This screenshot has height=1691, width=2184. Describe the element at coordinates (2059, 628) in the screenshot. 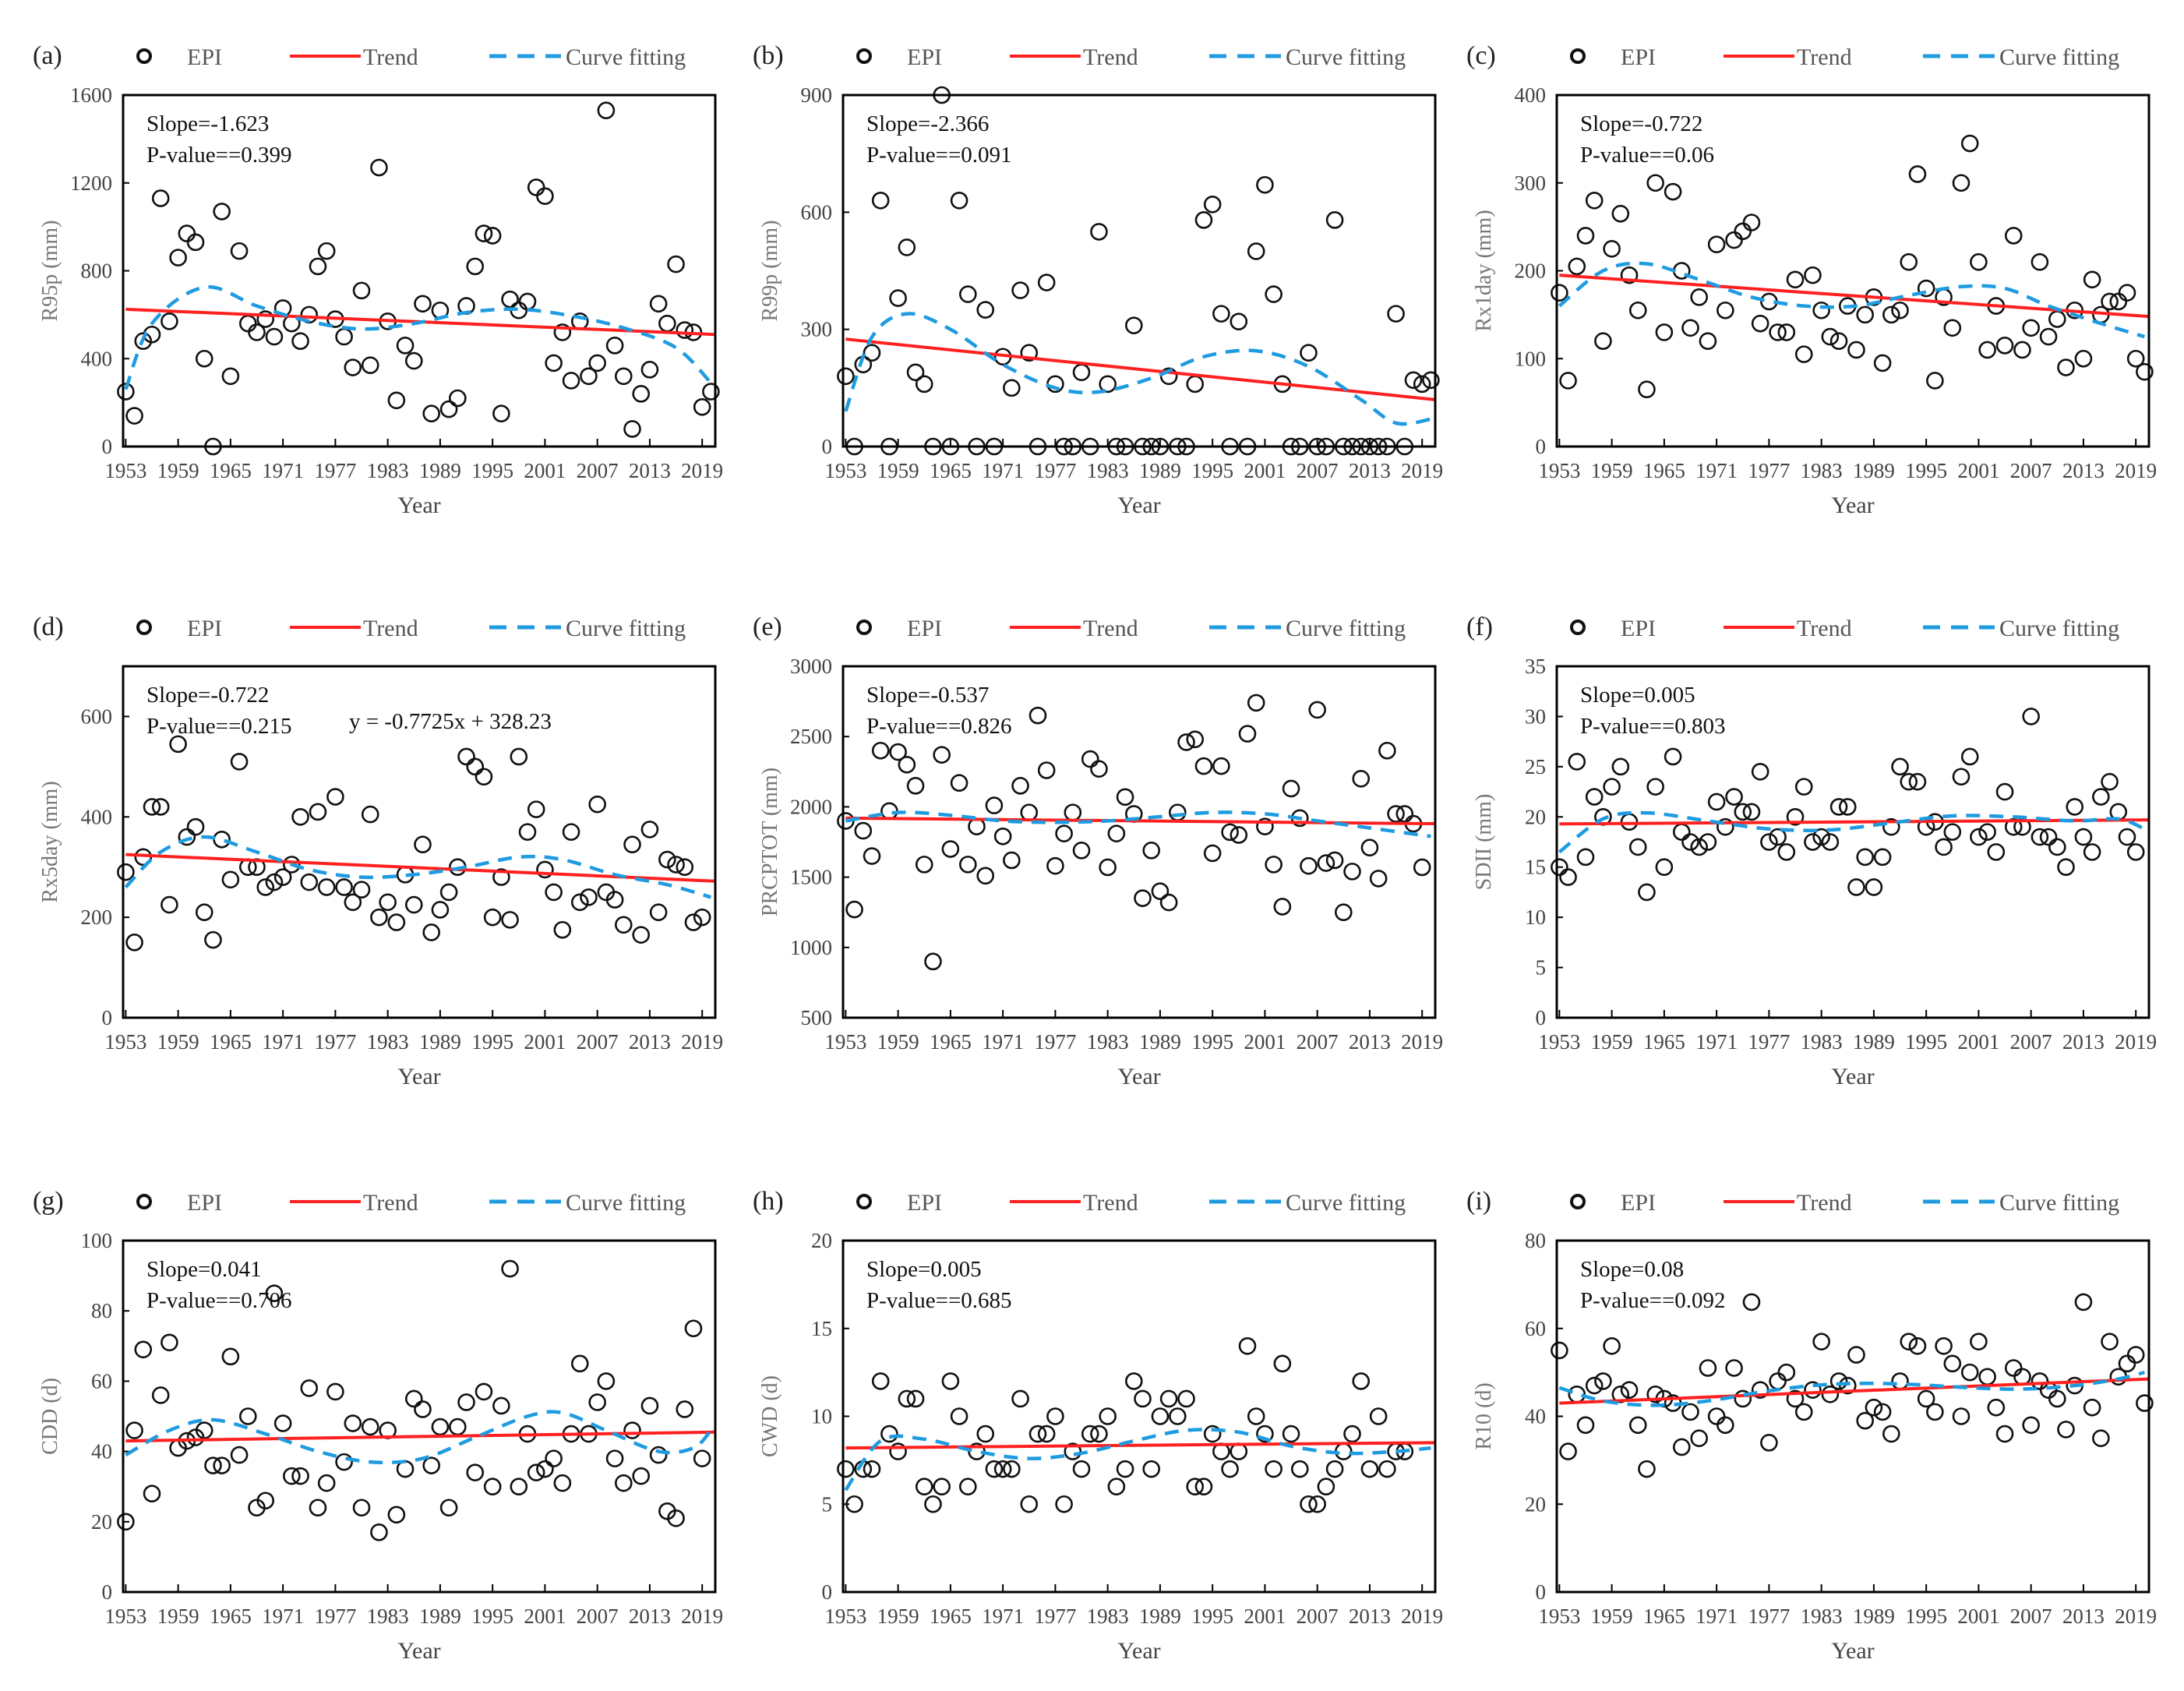

I see `legend-curve-label: Curve fitting` at that location.